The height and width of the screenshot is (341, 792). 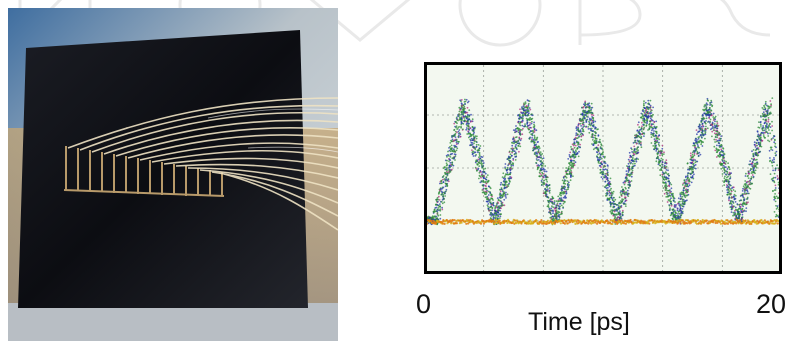 I want to click on x-tick-label-end: 20, so click(x=771, y=304).